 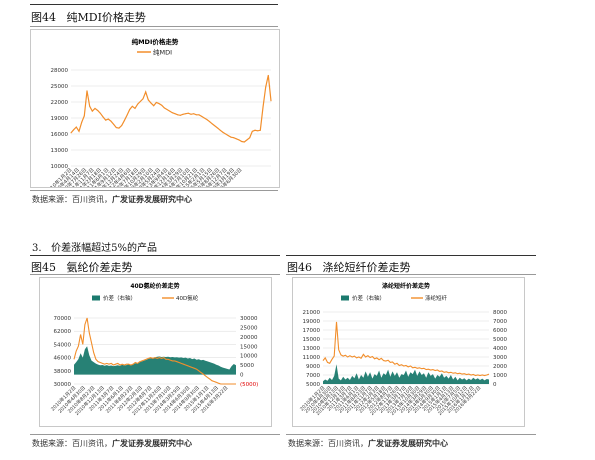 What do you see at coordinates (37, 248) in the screenshot?
I see `section-number: 3.` at bounding box center [37, 248].